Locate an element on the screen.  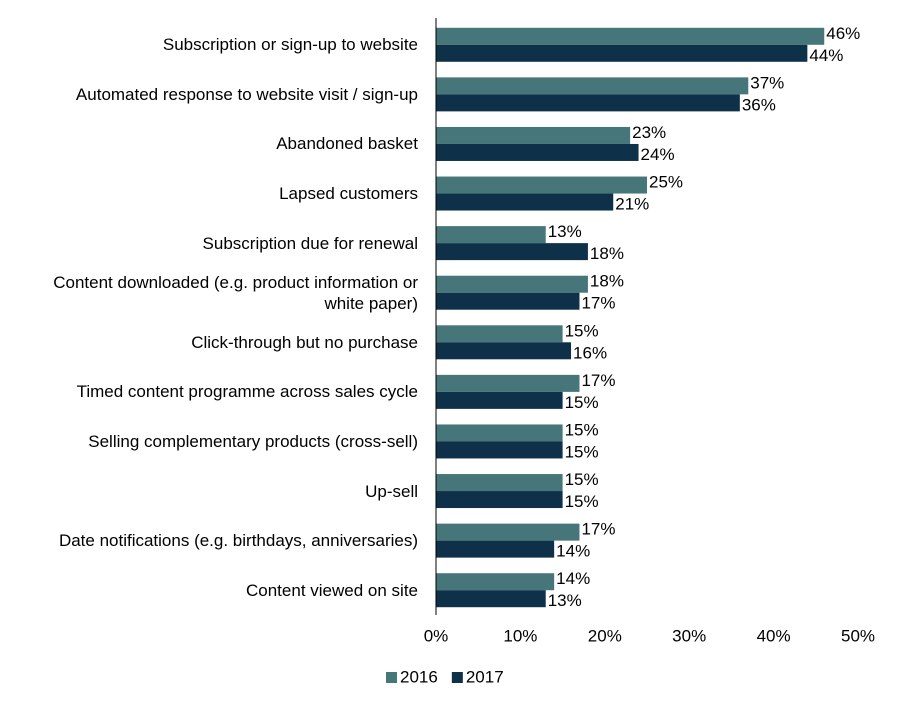
x-tick-label: 0% is located at coordinates (436, 635).